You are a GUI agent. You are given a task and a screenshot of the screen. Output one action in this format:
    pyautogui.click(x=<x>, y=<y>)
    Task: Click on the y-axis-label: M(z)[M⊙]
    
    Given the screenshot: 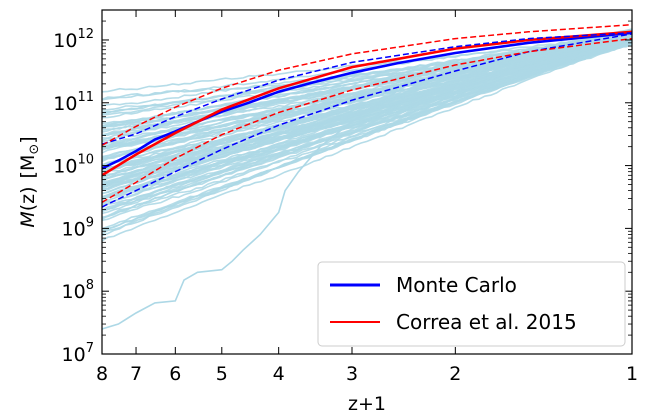 What is the action you would take?
    pyautogui.click(x=29, y=181)
    